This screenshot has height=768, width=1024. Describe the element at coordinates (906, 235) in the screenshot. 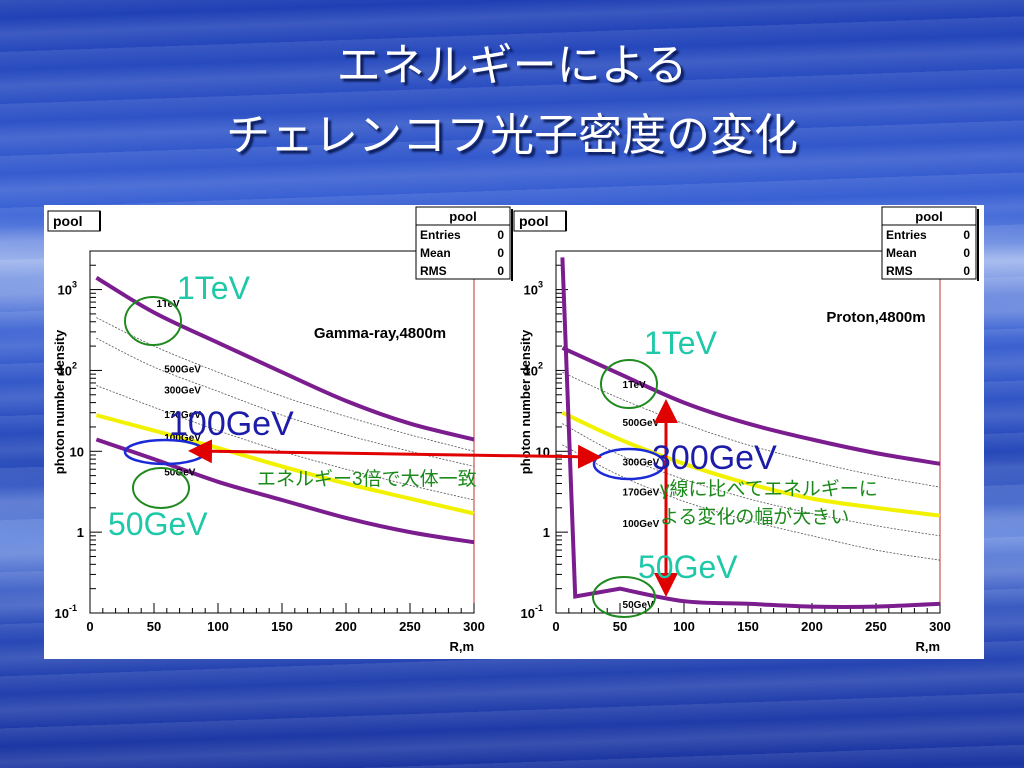

I see `chart2-stats-key: Entries` at that location.